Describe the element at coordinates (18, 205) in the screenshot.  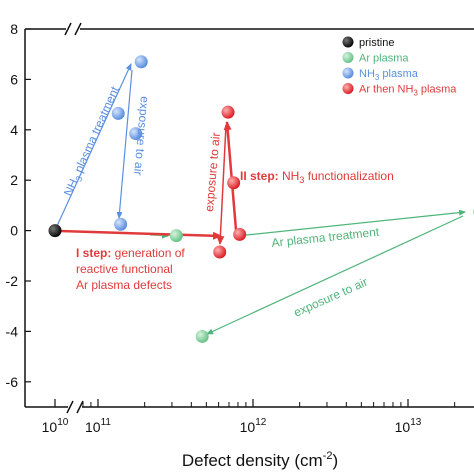
I see `y-axis-ticks: 8 6 4 2 0 -2 -4 -6` at that location.